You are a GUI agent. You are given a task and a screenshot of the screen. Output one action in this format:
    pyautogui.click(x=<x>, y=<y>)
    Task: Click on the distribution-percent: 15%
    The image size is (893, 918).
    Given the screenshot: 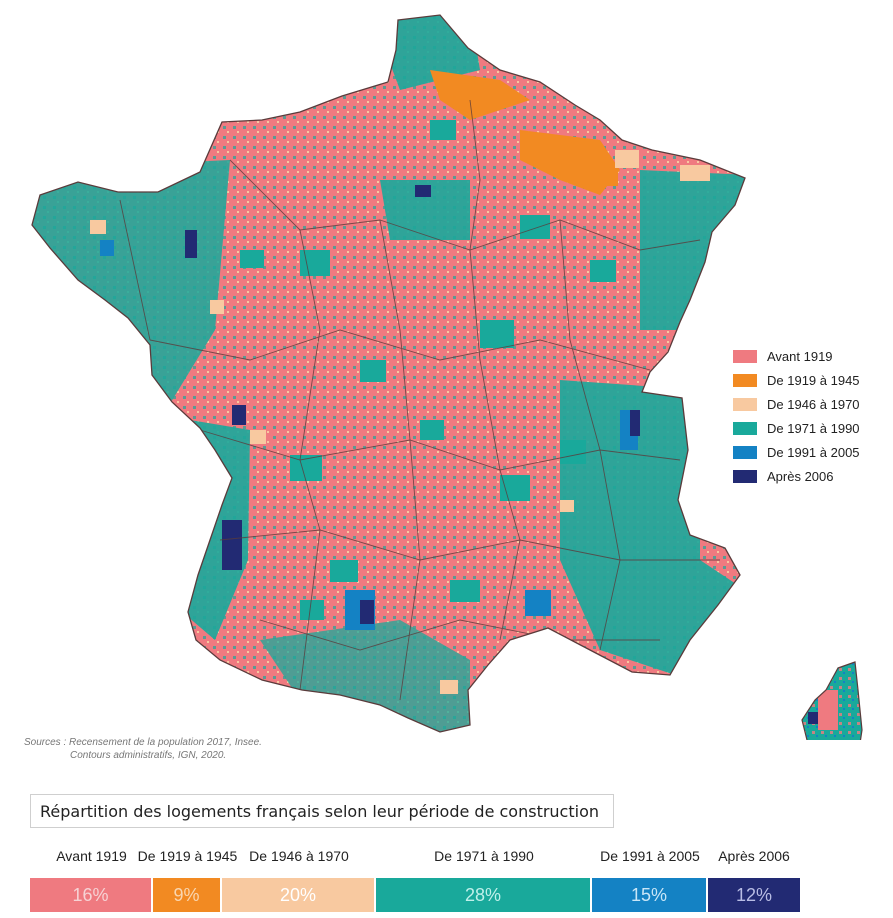 What is the action you would take?
    pyautogui.click(x=649, y=894)
    